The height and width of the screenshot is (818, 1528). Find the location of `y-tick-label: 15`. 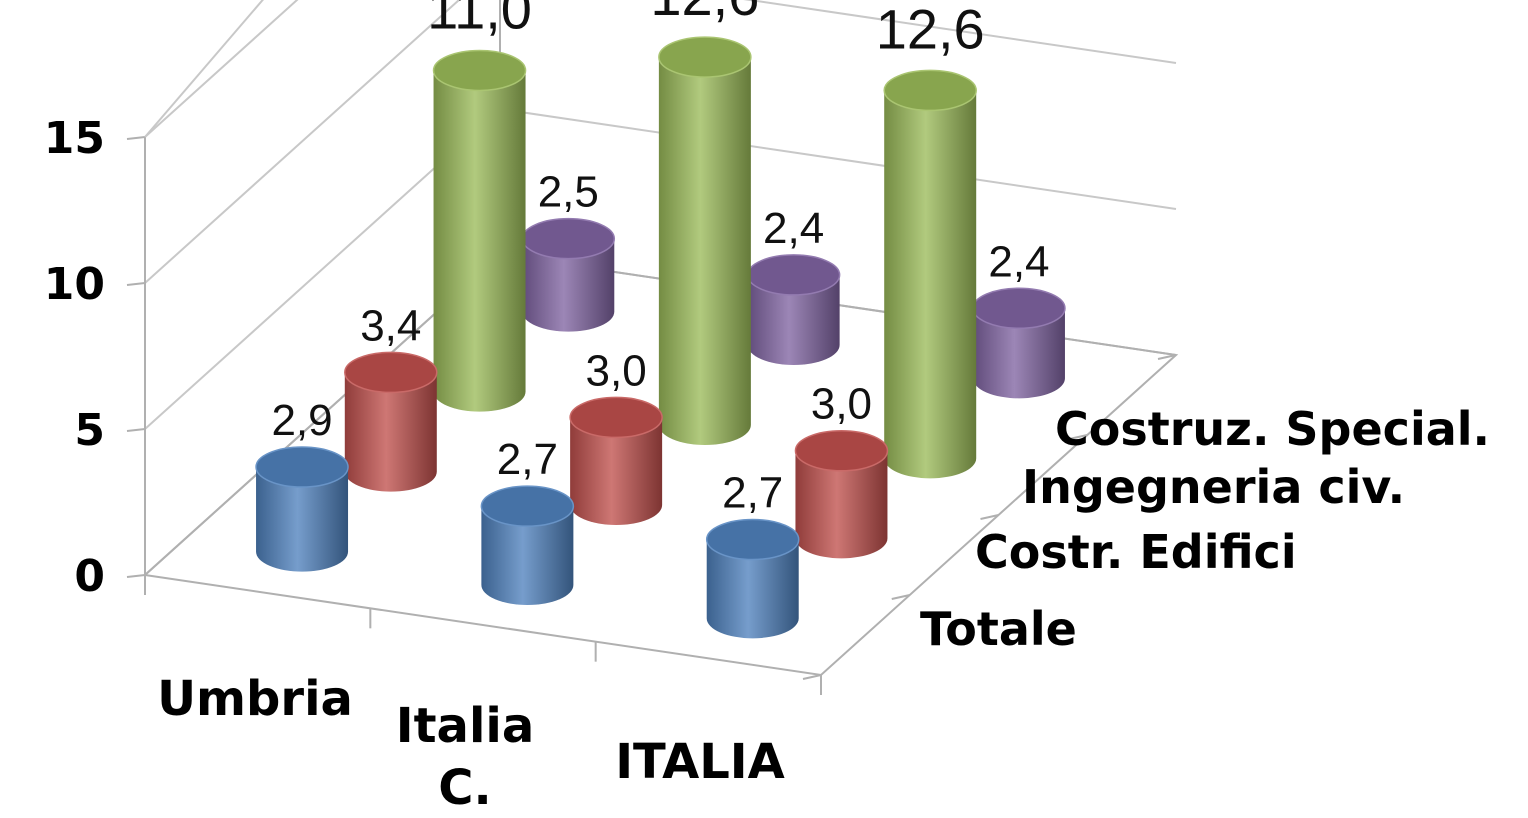

y-tick-label: 15 is located at coordinates (74, 138).